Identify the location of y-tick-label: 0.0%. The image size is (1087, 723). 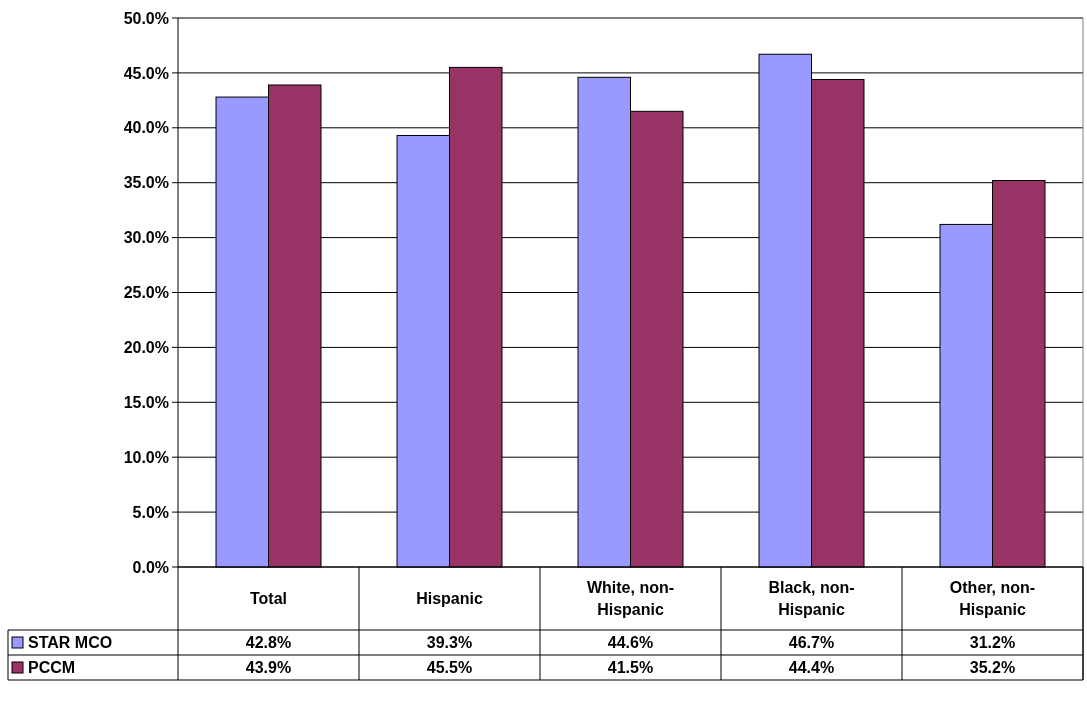
(150, 567).